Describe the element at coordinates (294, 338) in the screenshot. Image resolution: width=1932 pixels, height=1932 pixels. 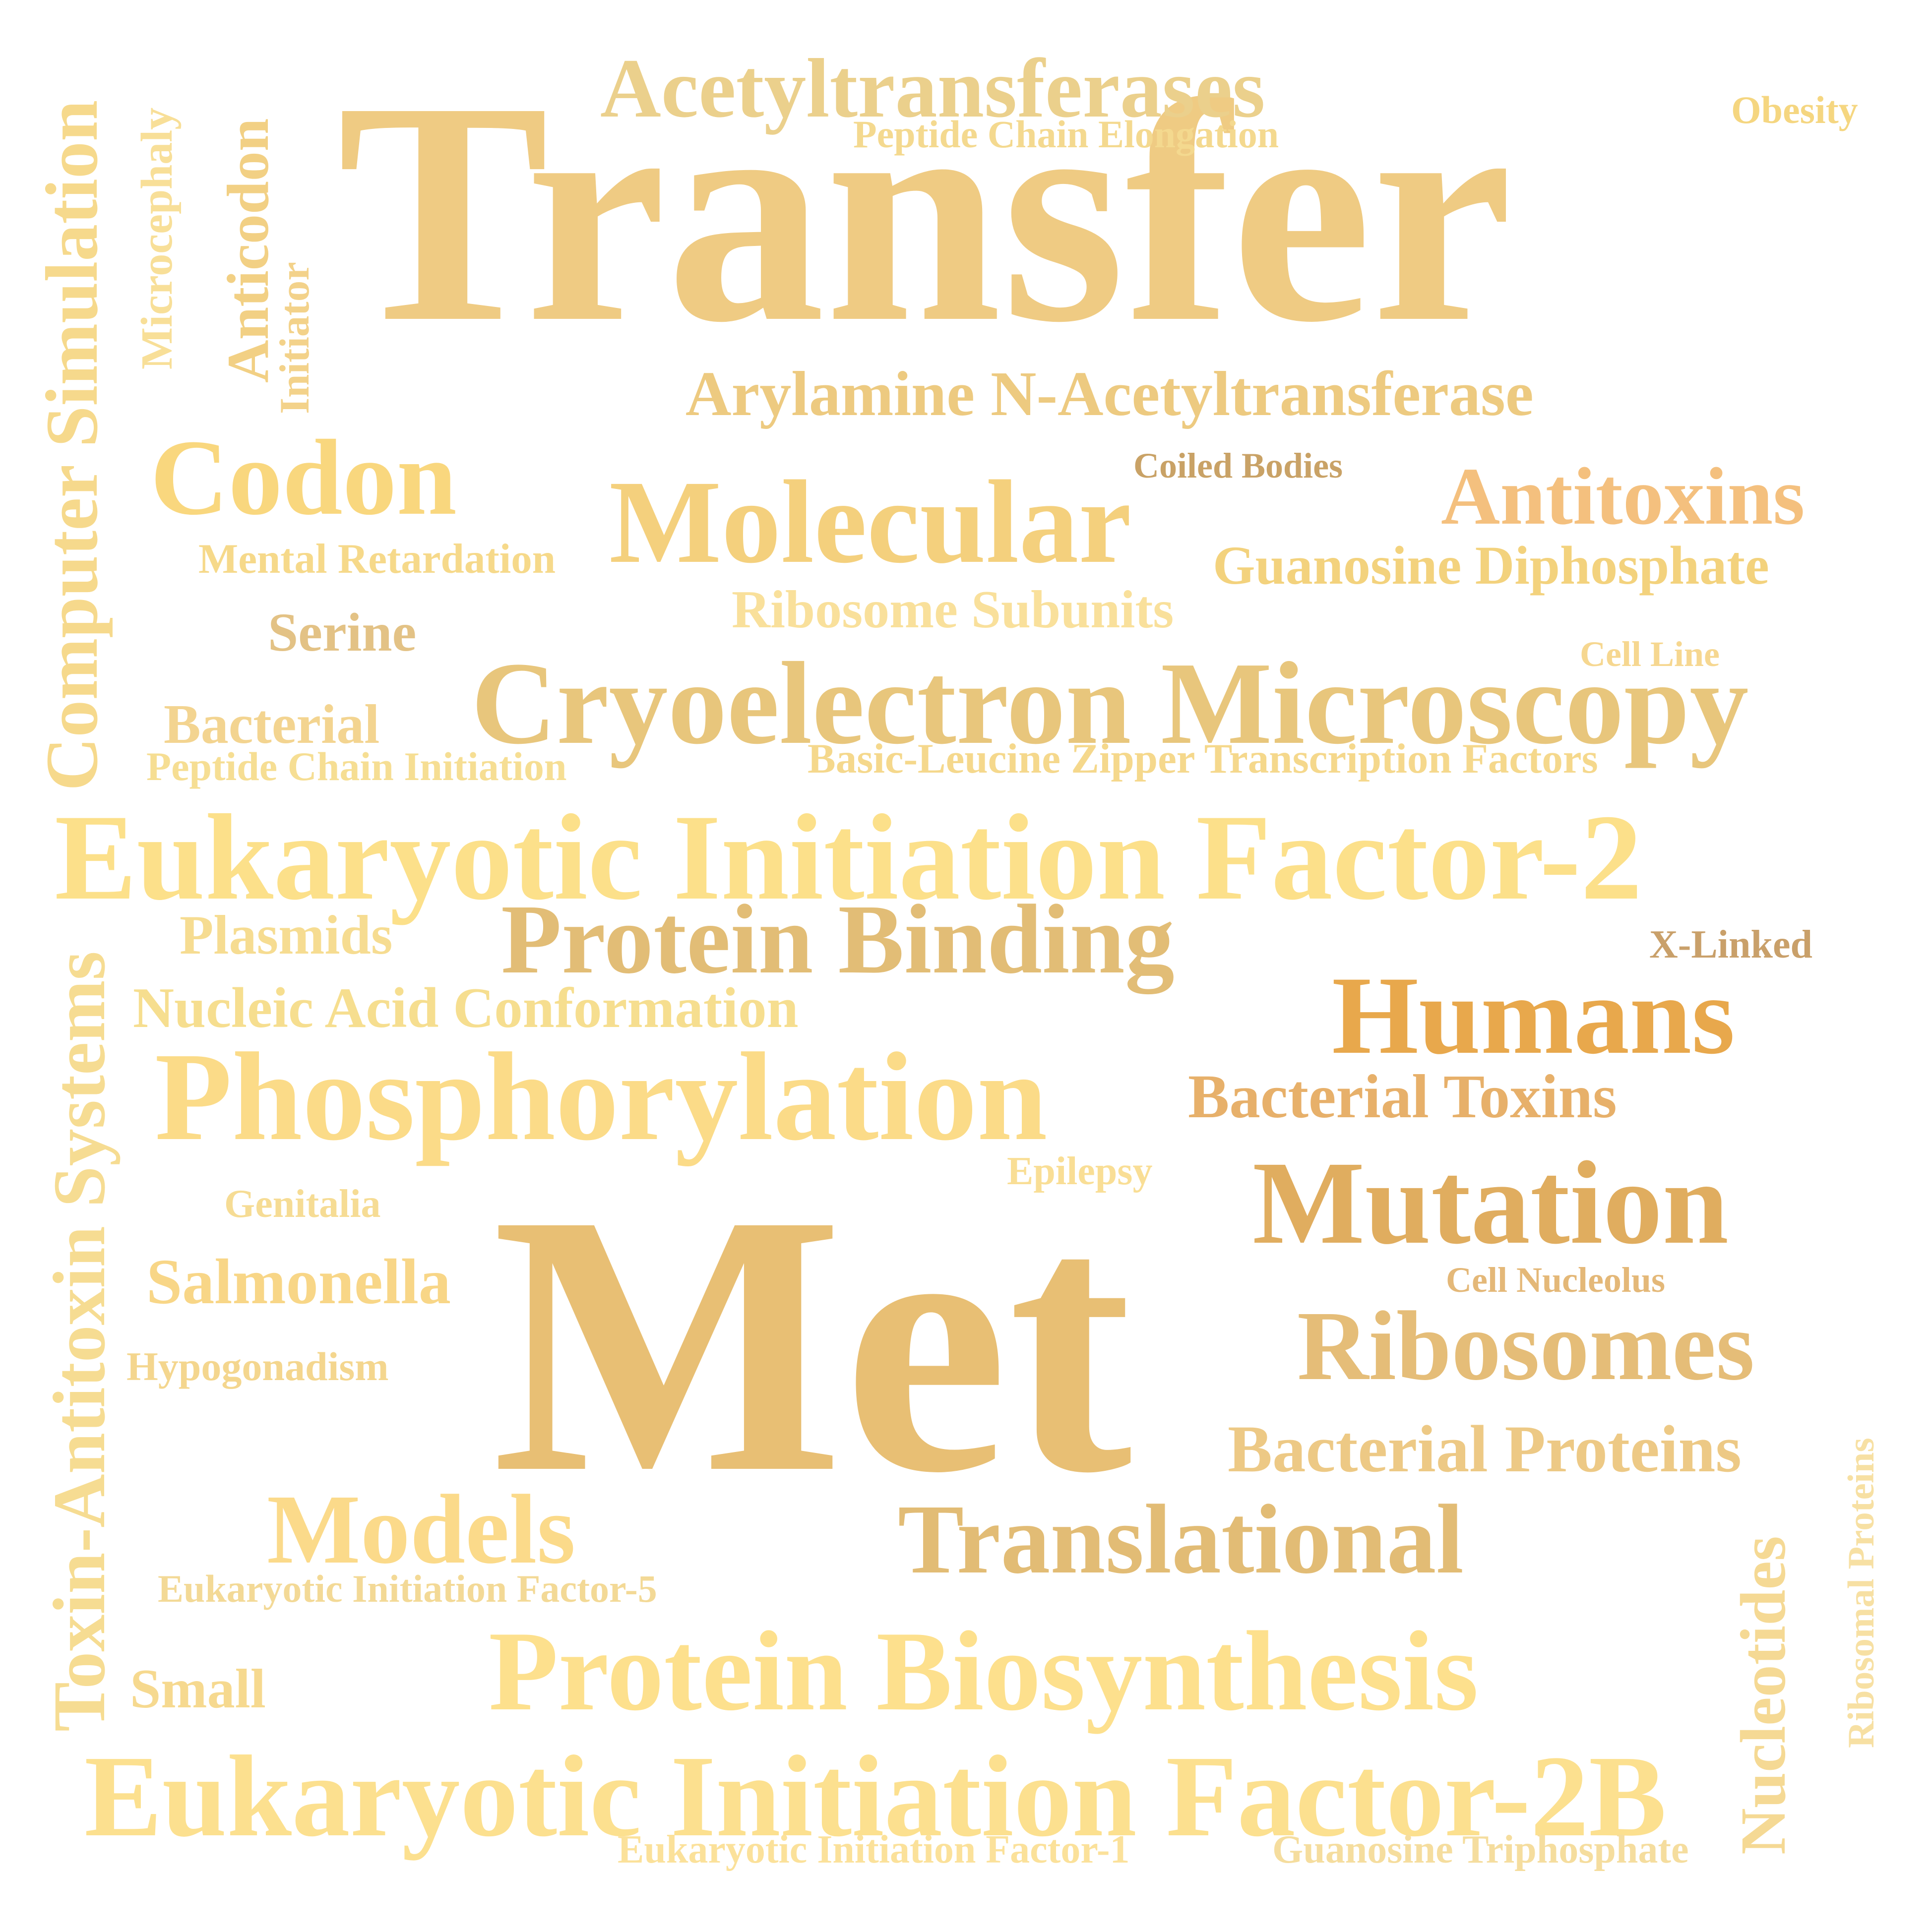
I see `word-initiator: Initiator` at that location.